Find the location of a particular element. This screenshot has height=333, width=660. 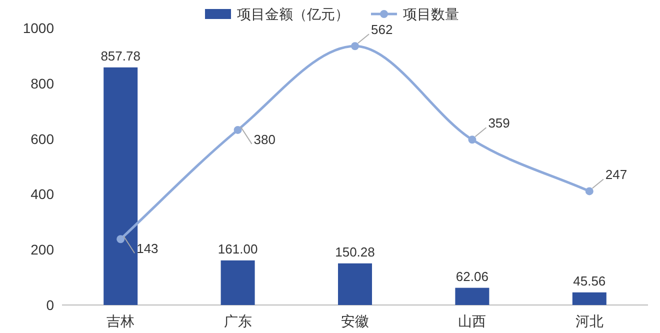

x-tick-label: 安徽 is located at coordinates (355, 321).